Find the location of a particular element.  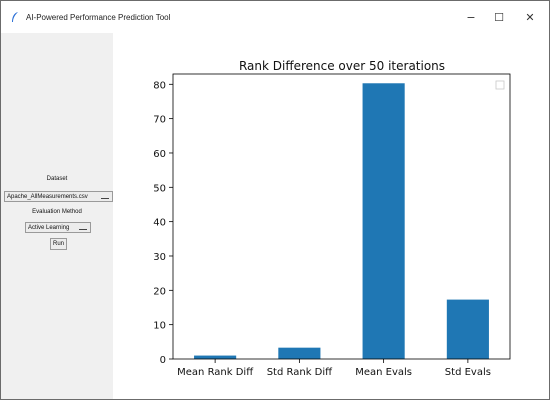

evaluation-method-dropdown: Active Learning is located at coordinates (58, 227).